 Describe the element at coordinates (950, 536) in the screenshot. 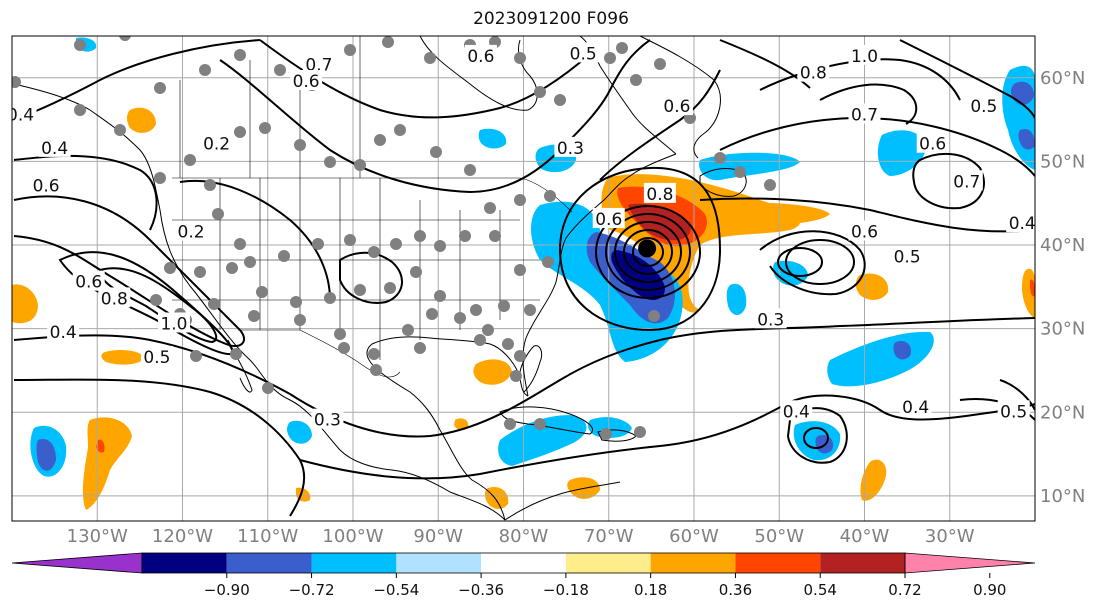

I see `lon-tick-label: 30°W` at that location.